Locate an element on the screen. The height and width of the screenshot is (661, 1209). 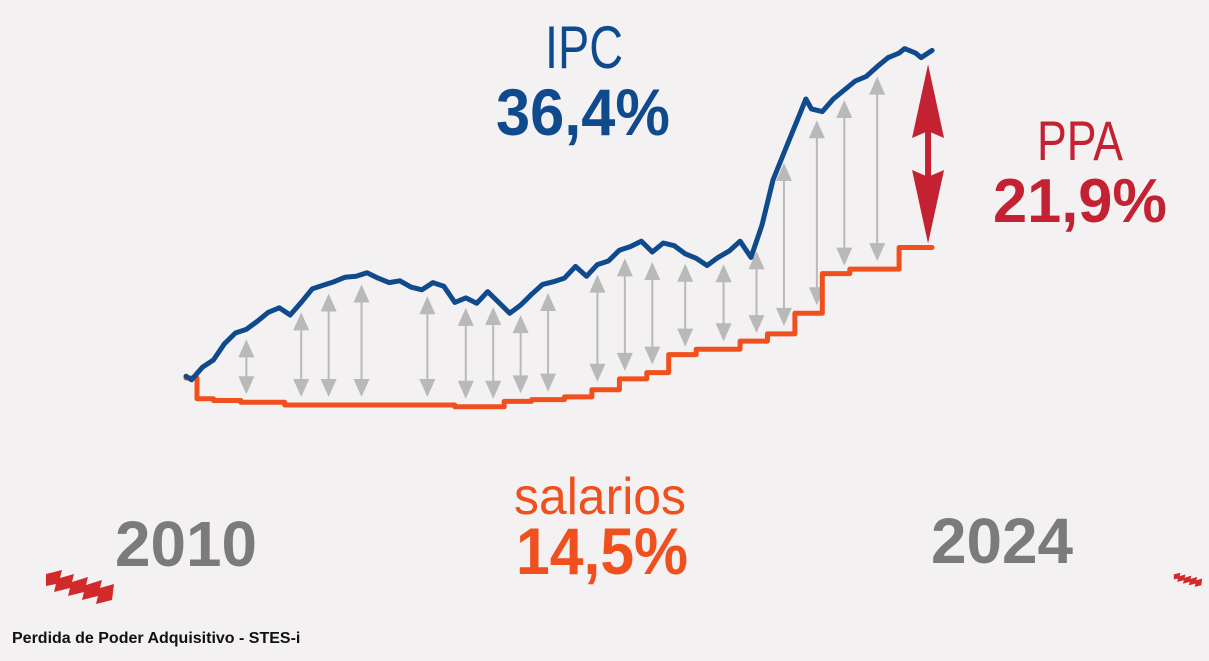
year-start-label: 2010 is located at coordinates (186, 544).